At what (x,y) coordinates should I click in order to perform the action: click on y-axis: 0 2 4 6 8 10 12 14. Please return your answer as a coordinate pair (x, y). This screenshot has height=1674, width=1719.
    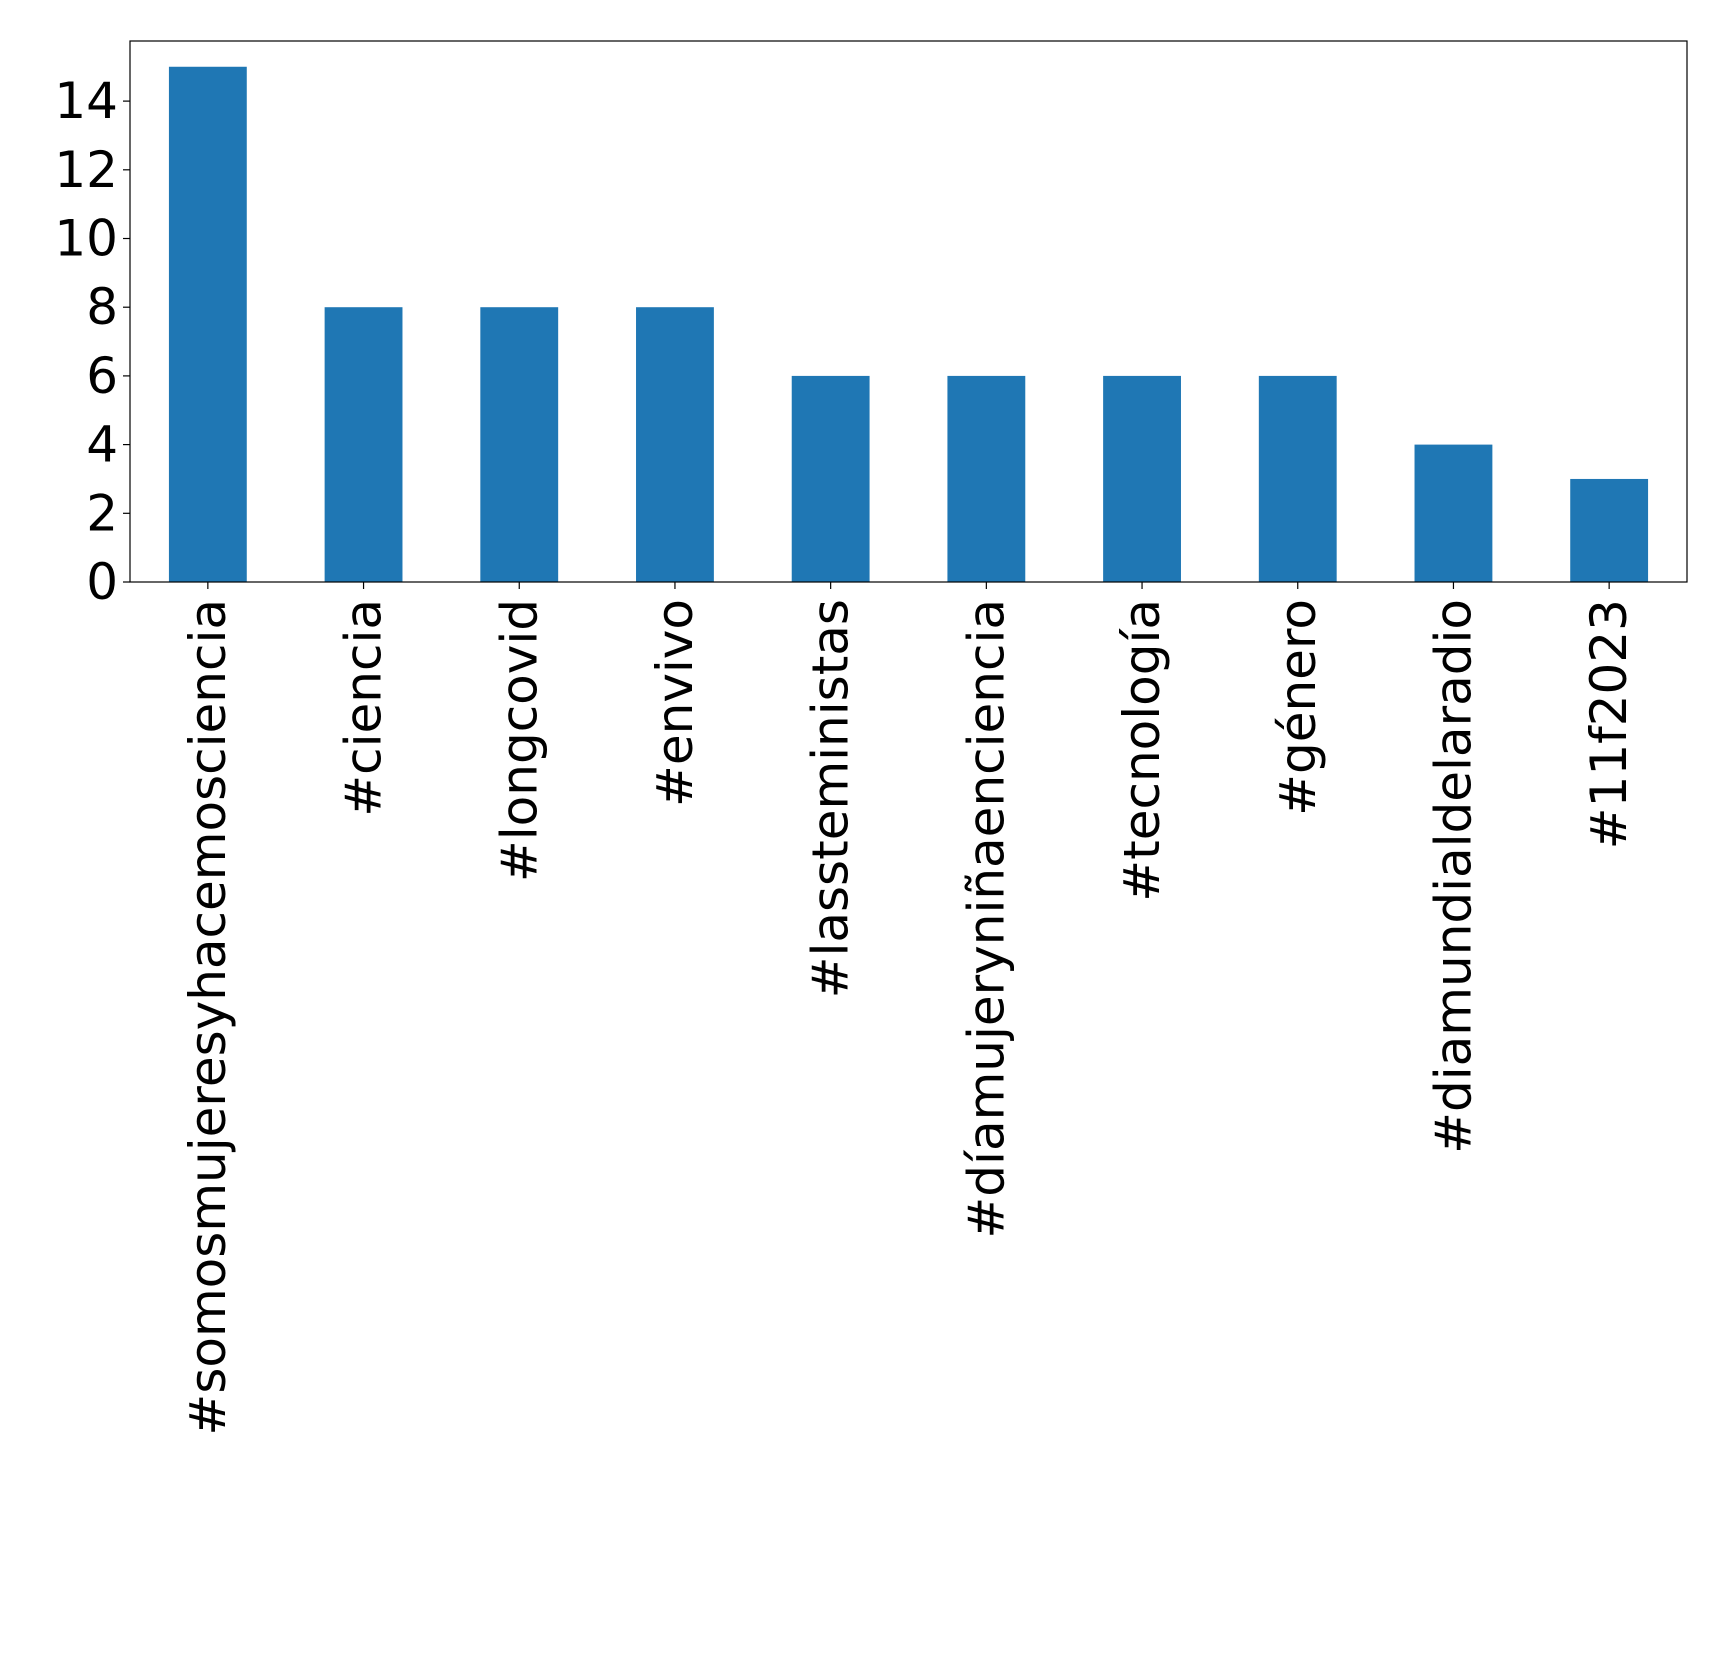
    Looking at the image, I should click on (92, 341).